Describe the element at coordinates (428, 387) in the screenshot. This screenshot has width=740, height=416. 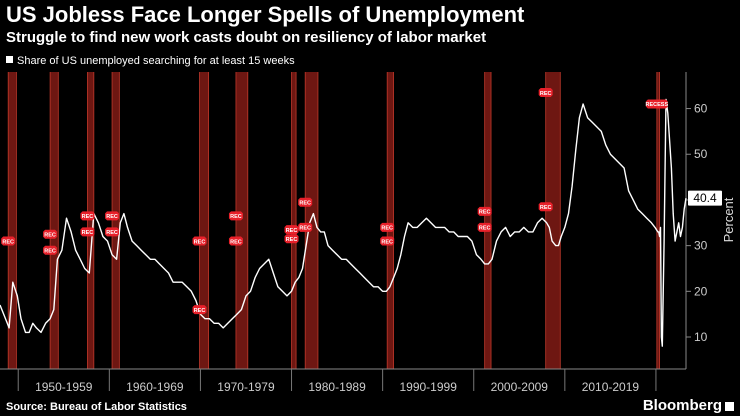
I see `decade-label: 1990-1999` at that location.